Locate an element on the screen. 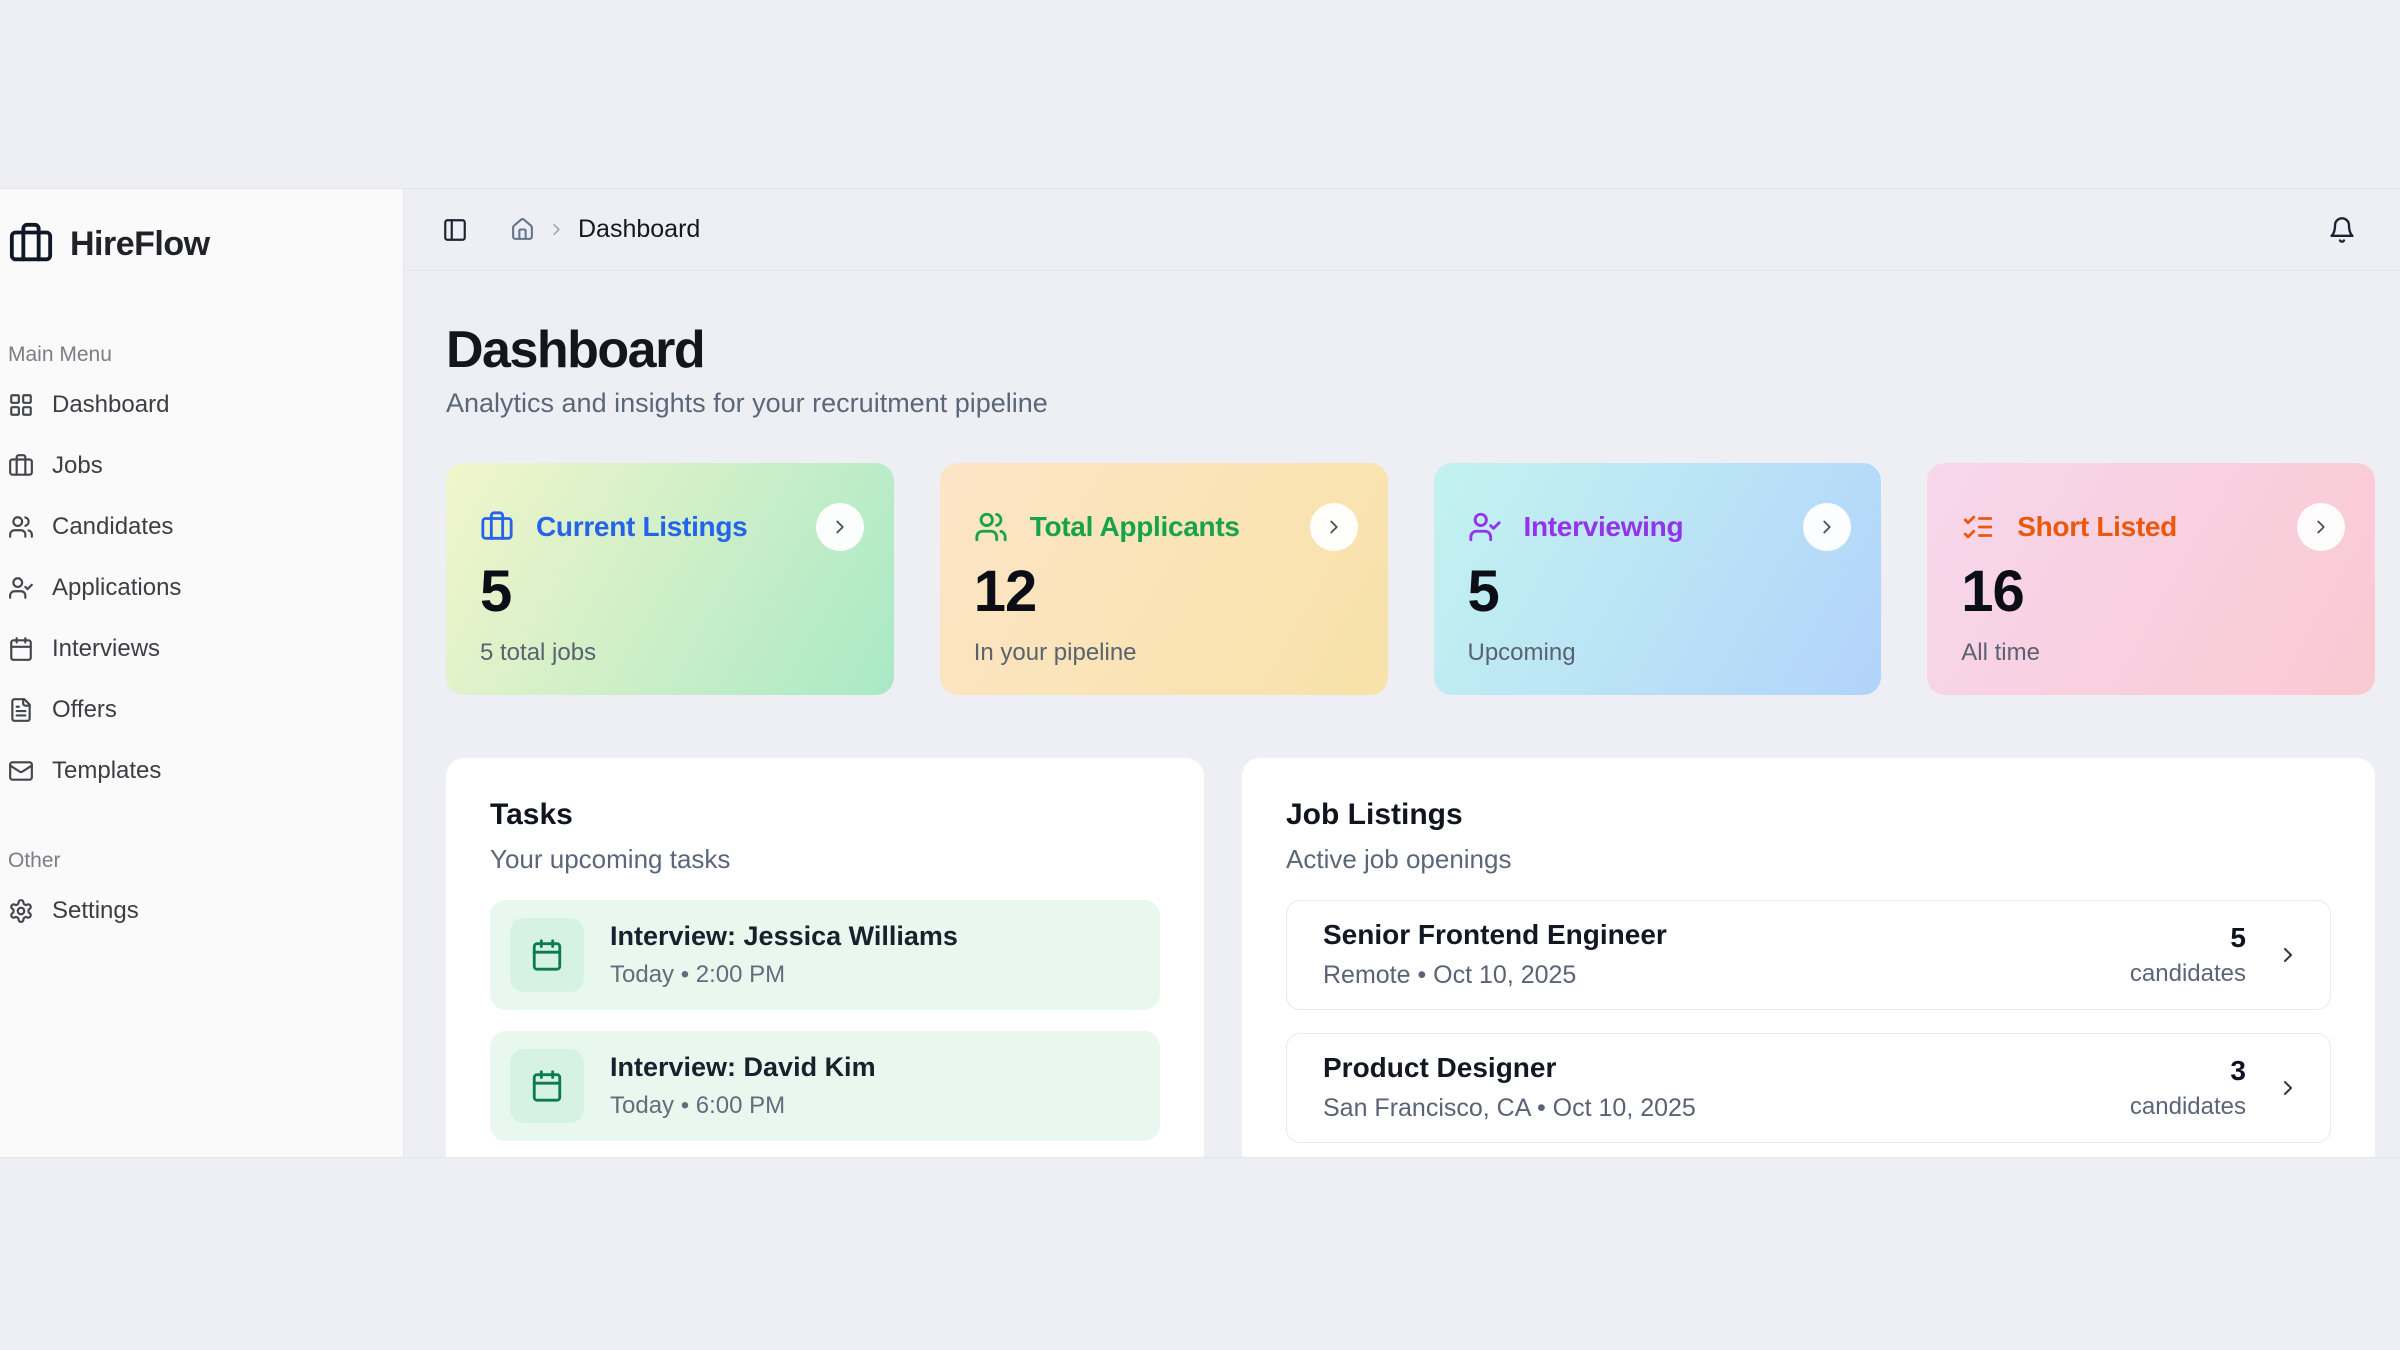 This screenshot has height=1350, width=2400. sidebar-item-label: Settings is located at coordinates (95, 910).